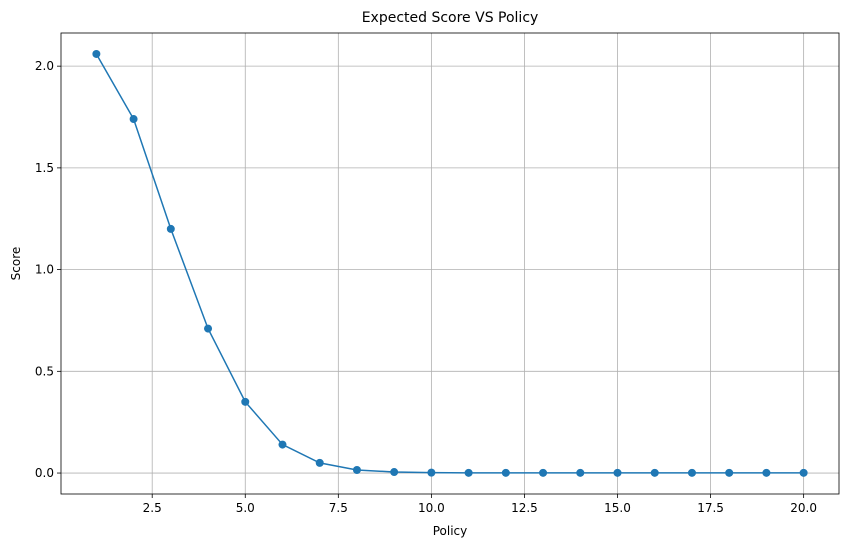 The image size is (846, 547). Describe the element at coordinates (480, 504) in the screenshot. I see `x-axis: 2.5 5.0 7.5 10.0 12.5 15.0 17.5 20.0` at that location.